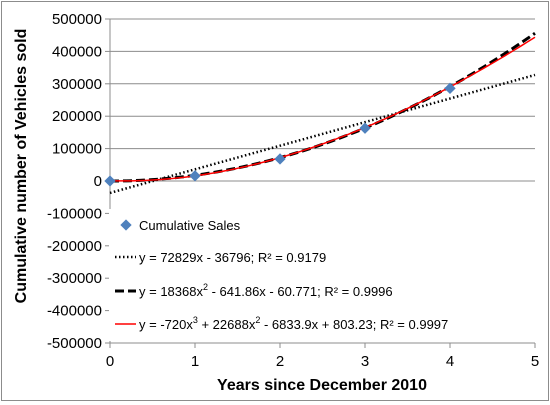 This screenshot has width=550, height=405. Describe the element at coordinates (74, 246) in the screenshot. I see `y-tick-label: -200000` at that location.